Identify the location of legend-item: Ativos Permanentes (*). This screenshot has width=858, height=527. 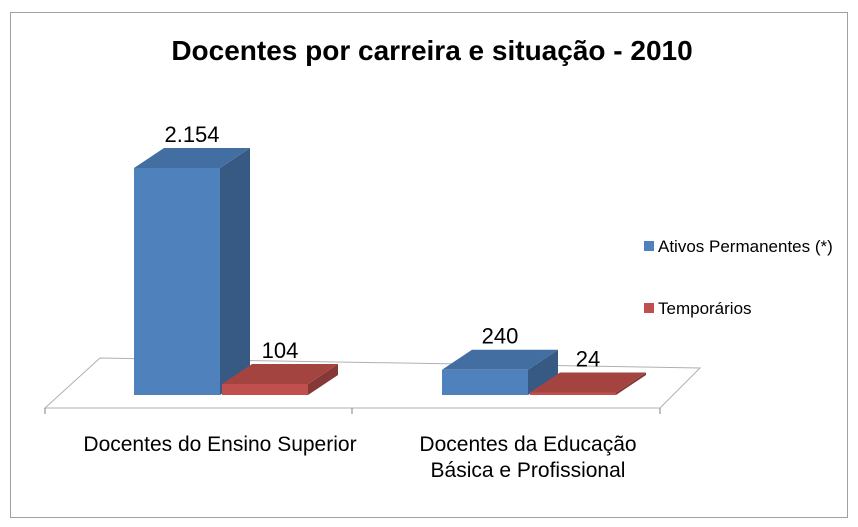
(744, 246).